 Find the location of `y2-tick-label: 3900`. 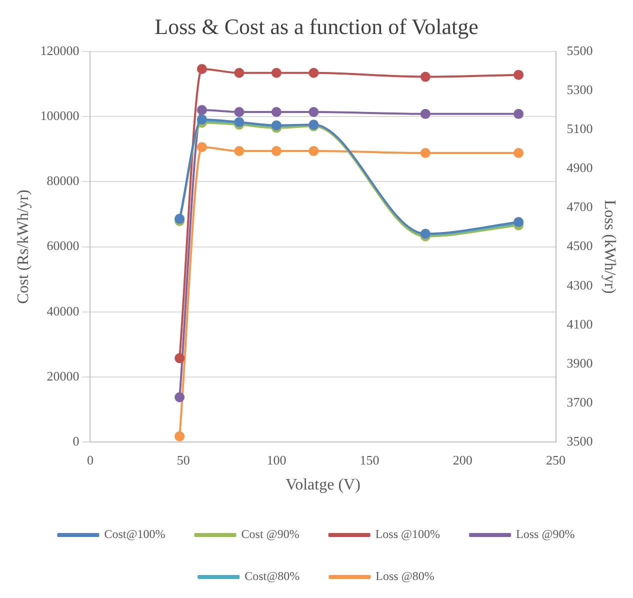

y2-tick-label: 3900 is located at coordinates (579, 362).